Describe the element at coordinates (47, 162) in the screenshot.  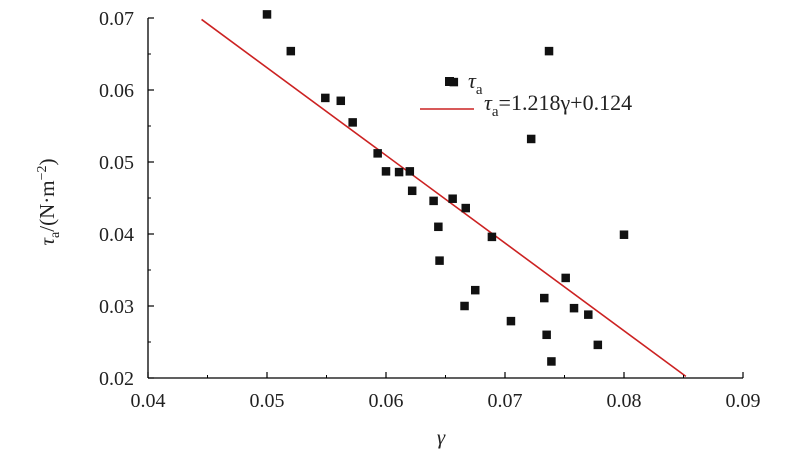
I see `y-axis-unit-suffix: )` at that location.